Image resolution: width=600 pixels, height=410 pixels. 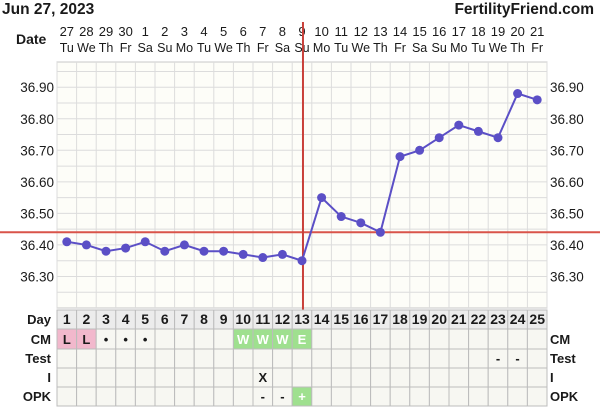 What do you see at coordinates (563, 358) in the screenshot?
I see `row-label-right-test: Test` at bounding box center [563, 358].